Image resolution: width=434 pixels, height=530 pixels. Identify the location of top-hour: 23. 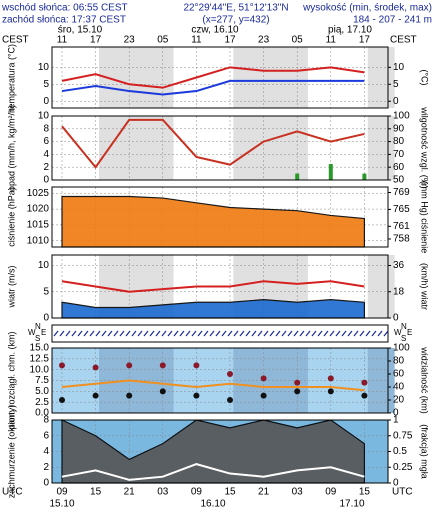
(130, 40).